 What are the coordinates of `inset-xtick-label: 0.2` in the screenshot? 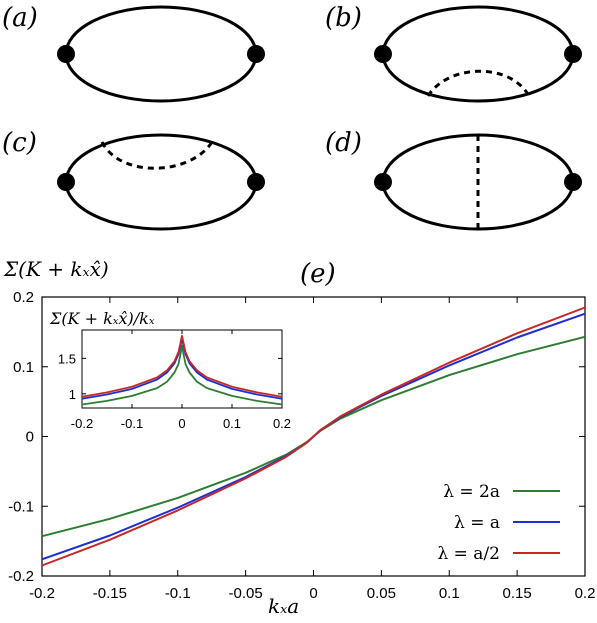 It's located at (282, 423).